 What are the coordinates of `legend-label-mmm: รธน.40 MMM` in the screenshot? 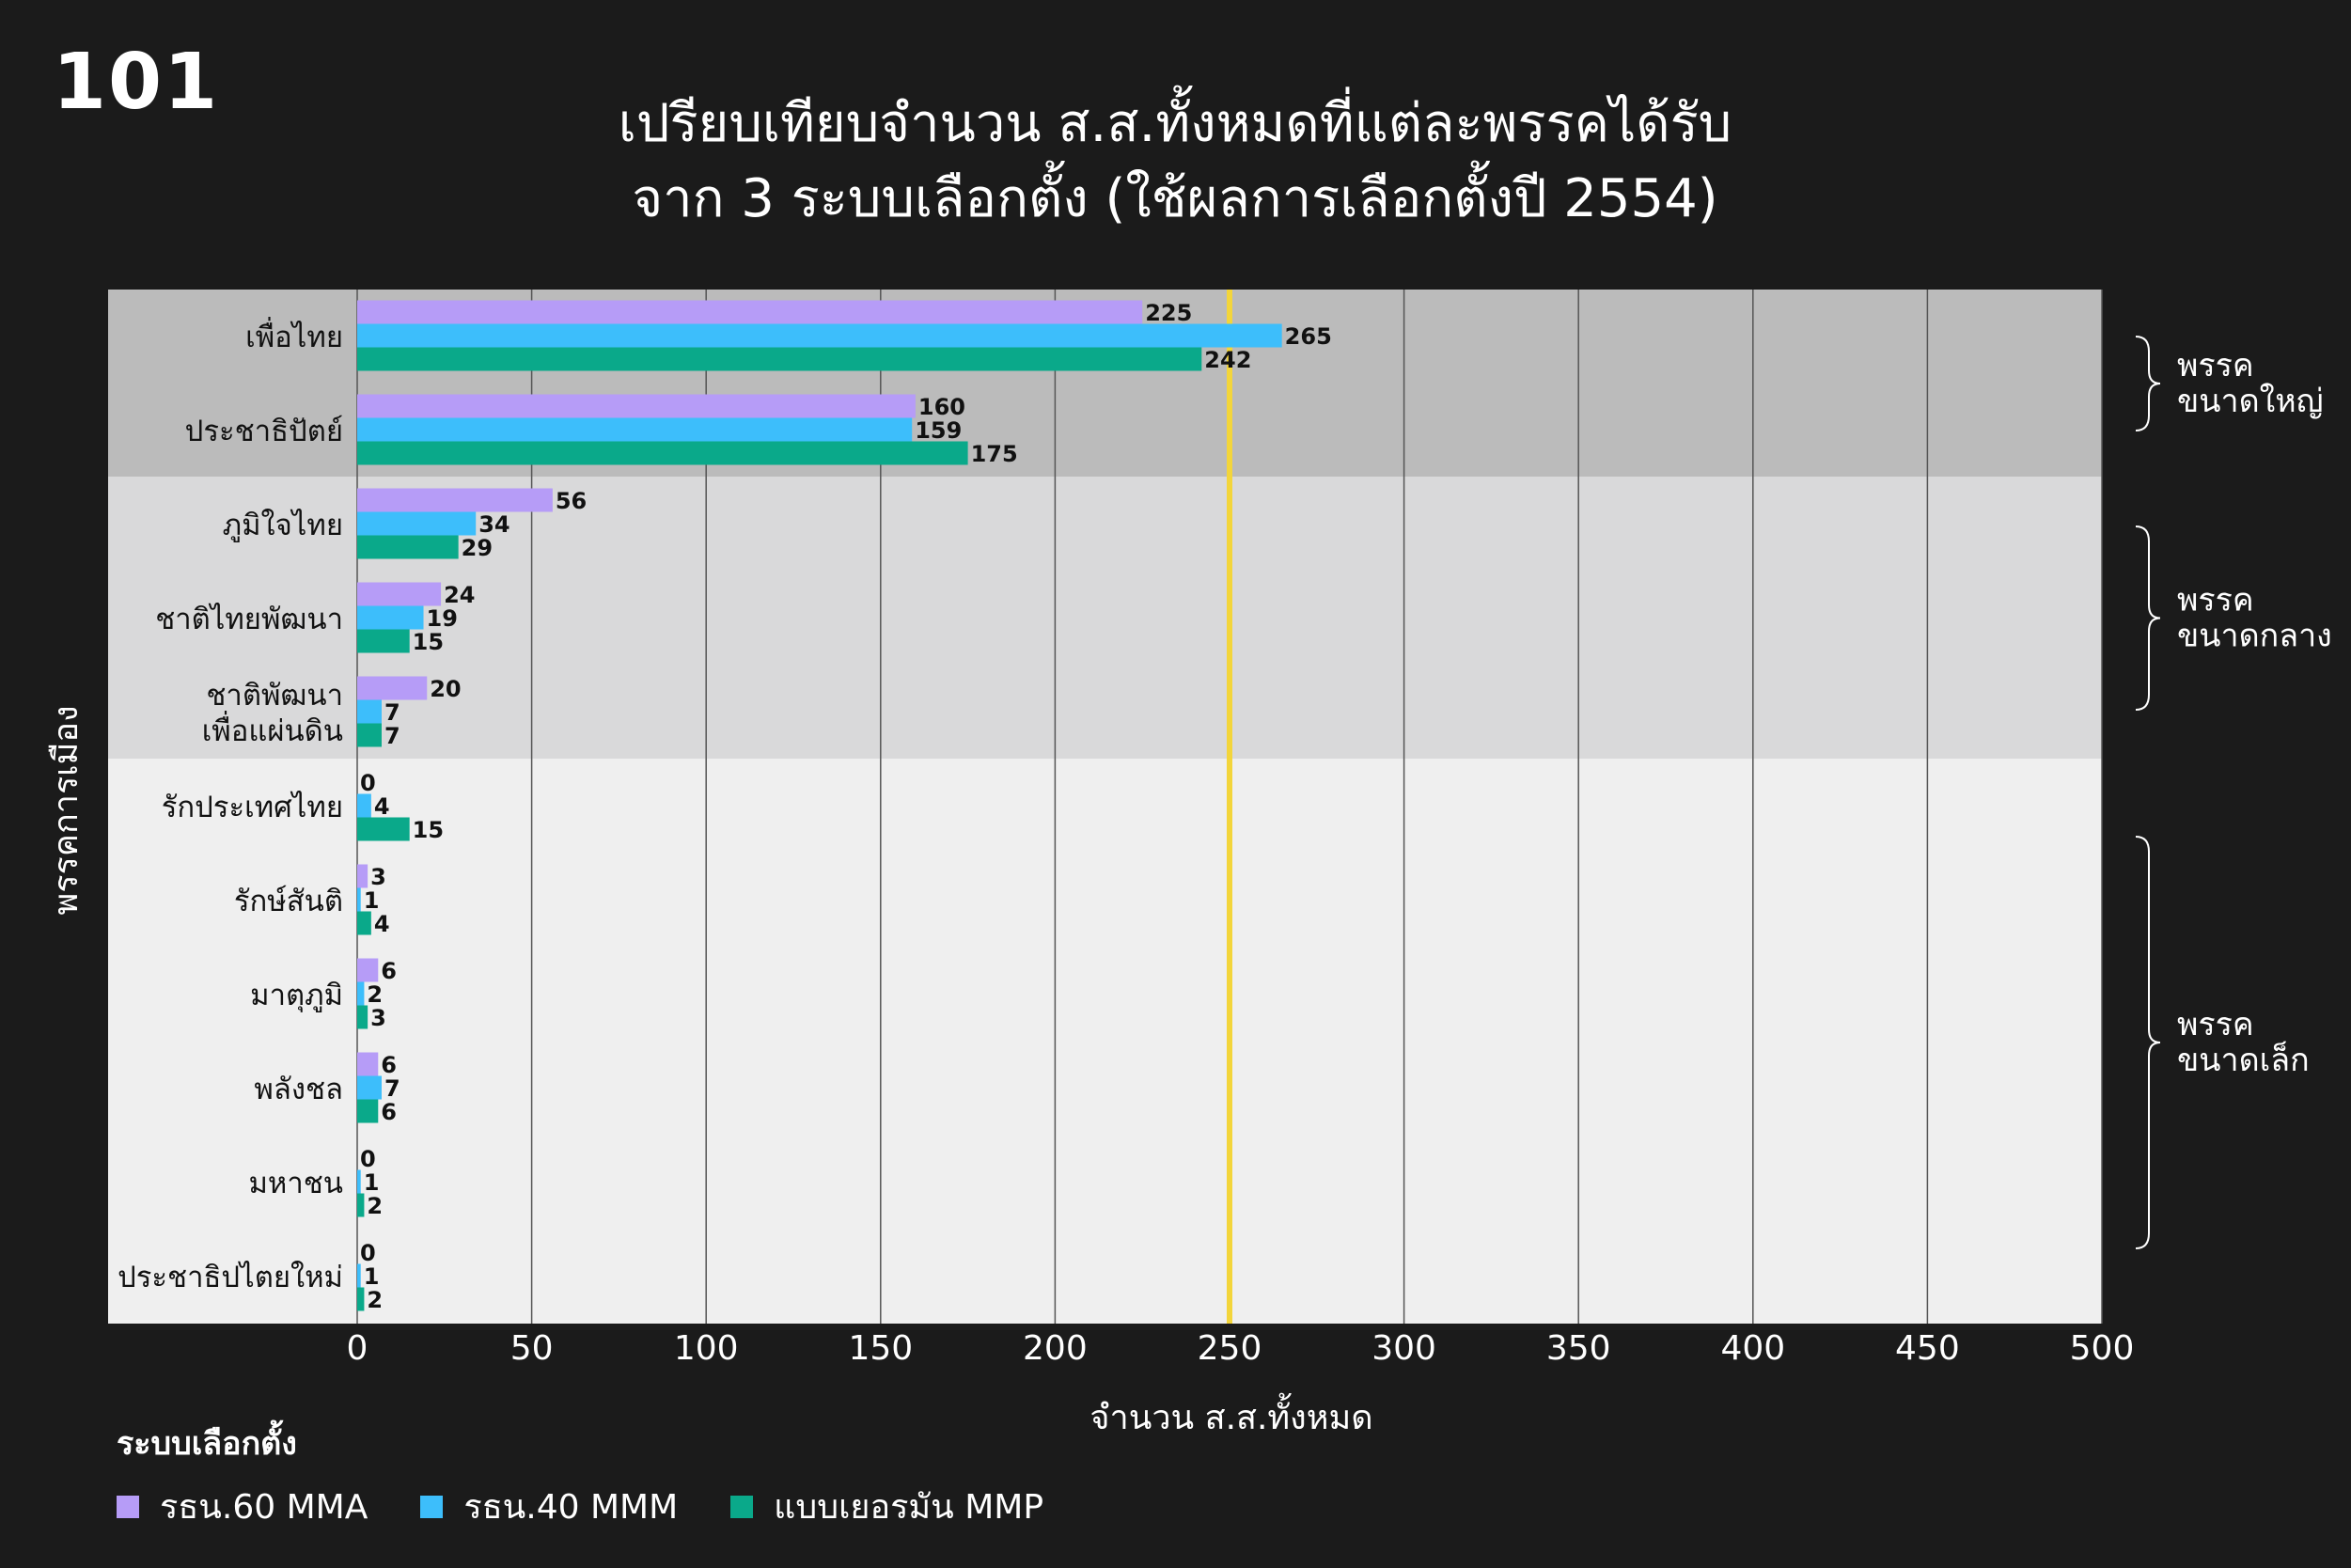 It's located at (571, 1507).